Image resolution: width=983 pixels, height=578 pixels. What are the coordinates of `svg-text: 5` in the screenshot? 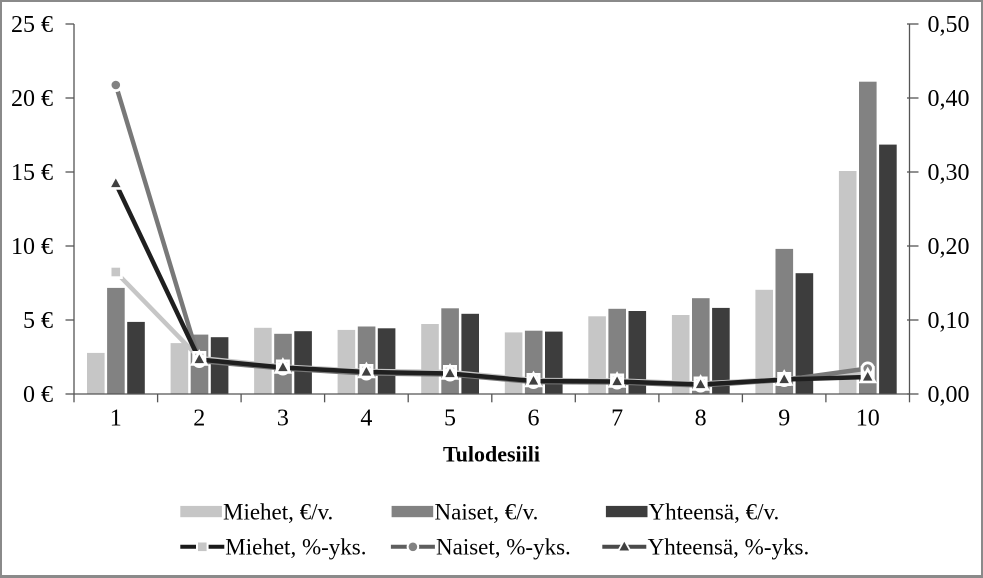 It's located at (450, 419).